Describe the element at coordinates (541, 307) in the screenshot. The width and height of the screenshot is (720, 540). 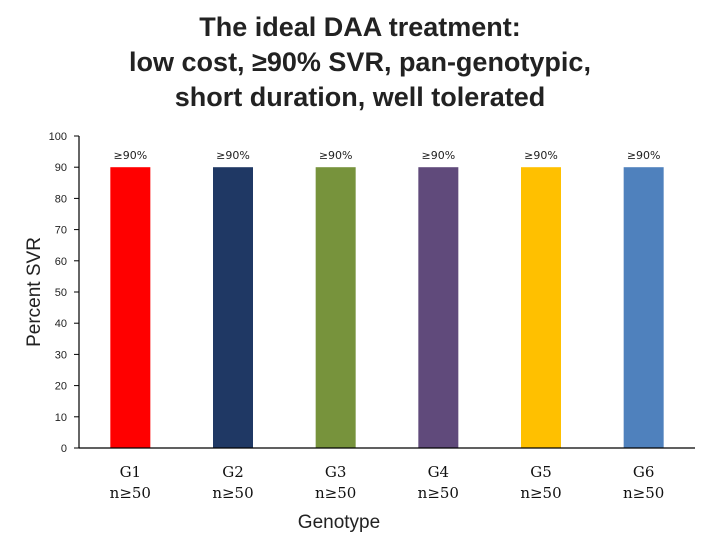
I see `bar-g5` at that location.